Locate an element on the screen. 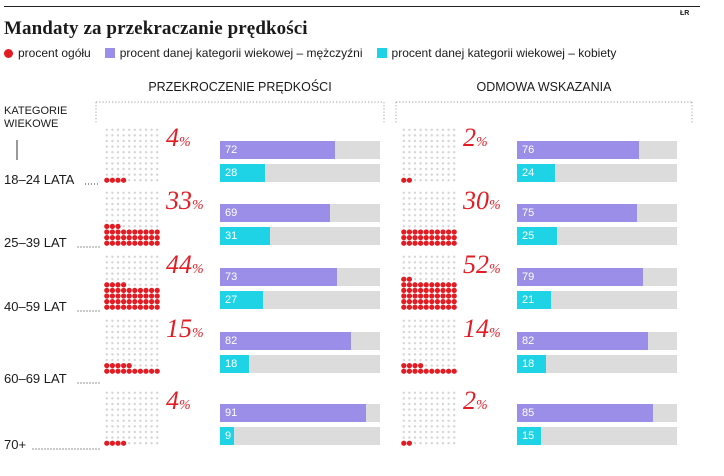 This screenshot has width=724, height=476. category-header: KATEGORIE WIEKOWE is located at coordinates (36, 117).